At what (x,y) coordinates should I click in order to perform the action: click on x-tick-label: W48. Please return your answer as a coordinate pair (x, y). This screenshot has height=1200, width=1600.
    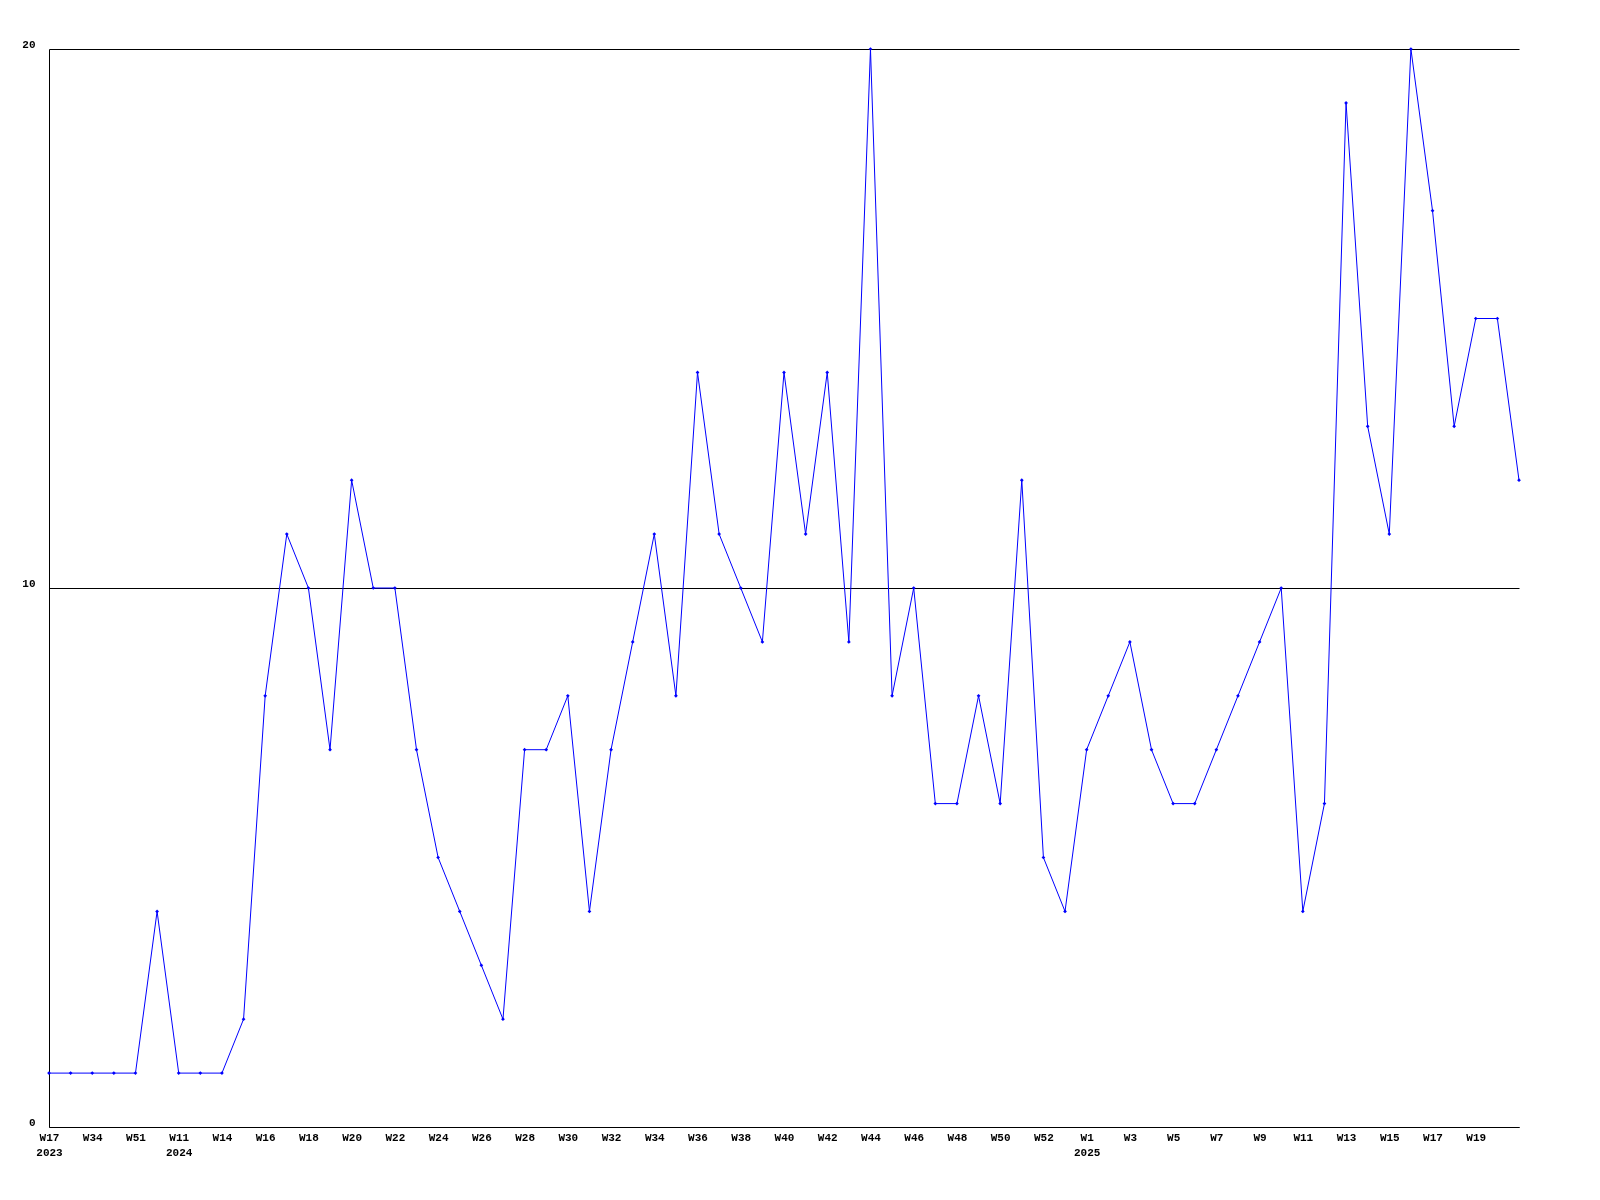
    Looking at the image, I should click on (957, 1137).